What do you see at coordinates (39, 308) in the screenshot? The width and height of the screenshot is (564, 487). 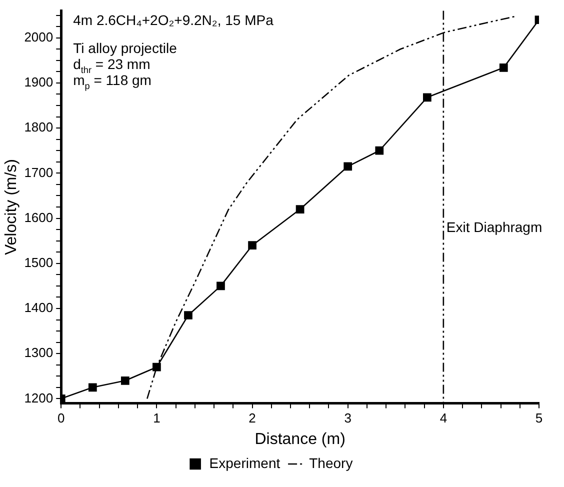 I see `y-tick-label: 1400` at bounding box center [39, 308].